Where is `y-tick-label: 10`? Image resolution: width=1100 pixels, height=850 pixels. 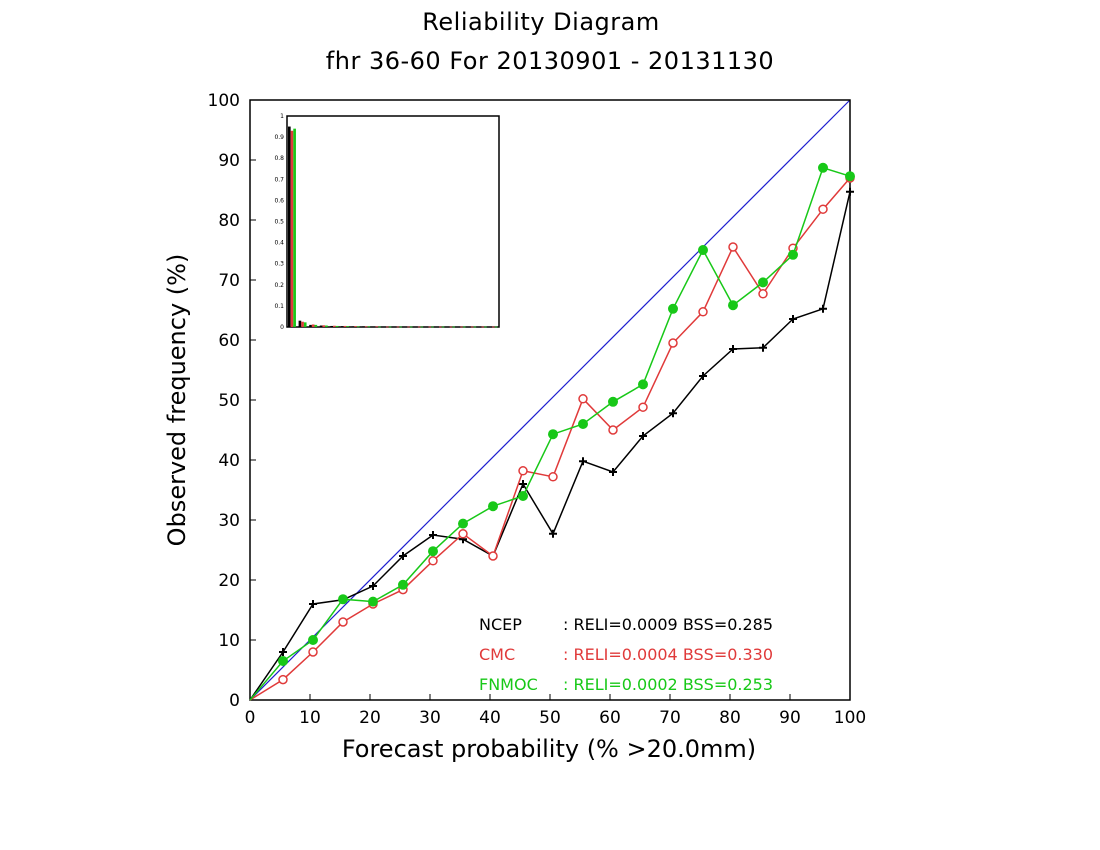
y-tick-label: 10 is located at coordinates (229, 641).